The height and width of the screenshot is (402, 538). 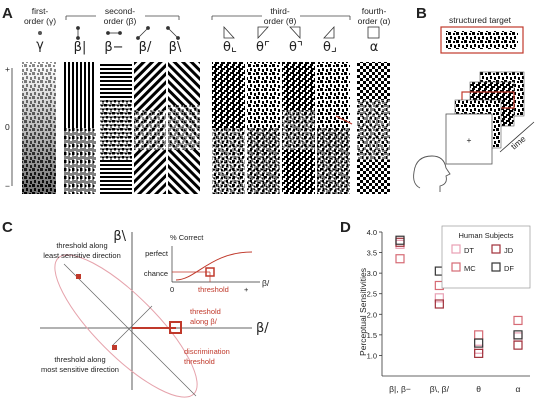 I want to click on time-label: time, so click(x=518, y=142).